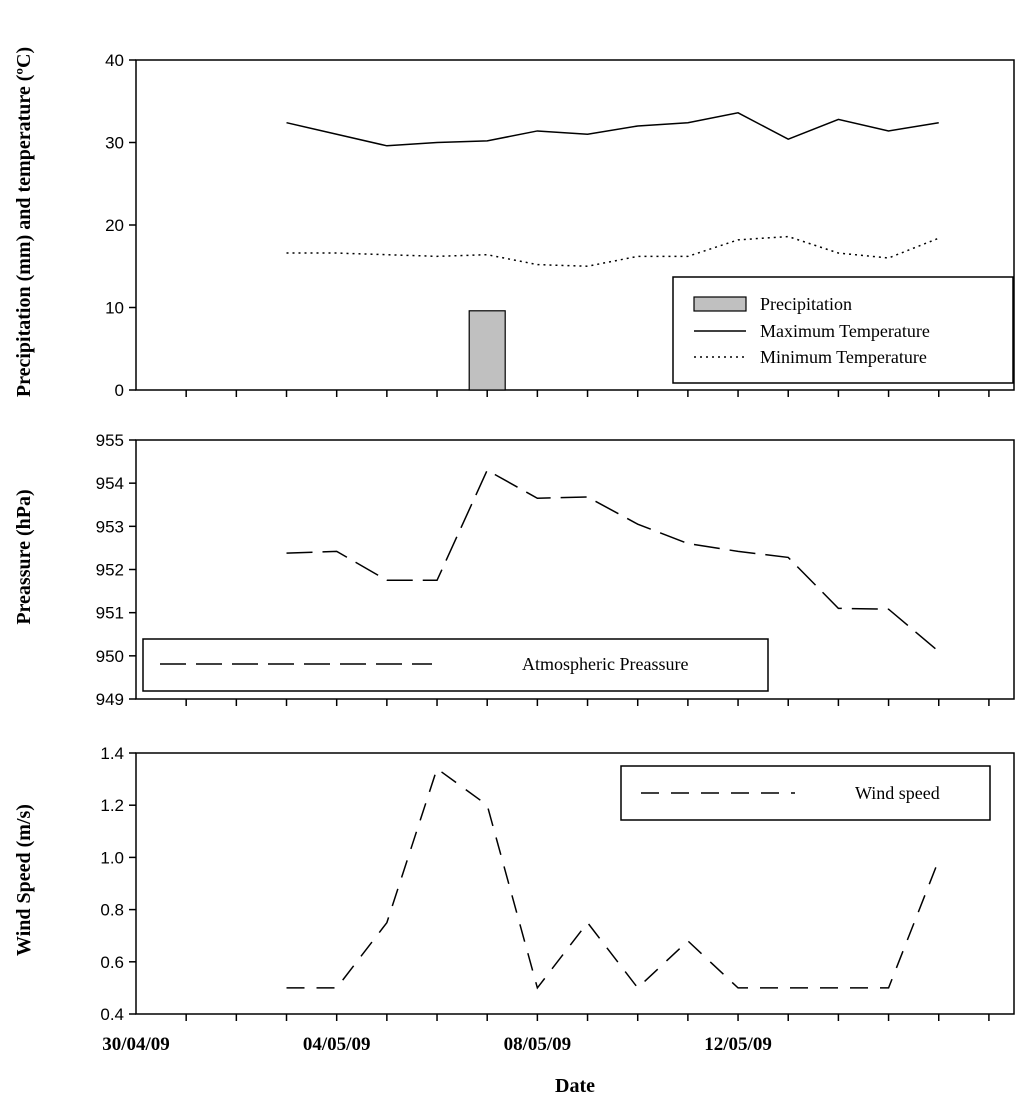 Image resolution: width=1024 pixels, height=1105 pixels. Describe the element at coordinates (605, 664) in the screenshot. I see `legend-label-pressure: Atmospheric Preassure` at that location.